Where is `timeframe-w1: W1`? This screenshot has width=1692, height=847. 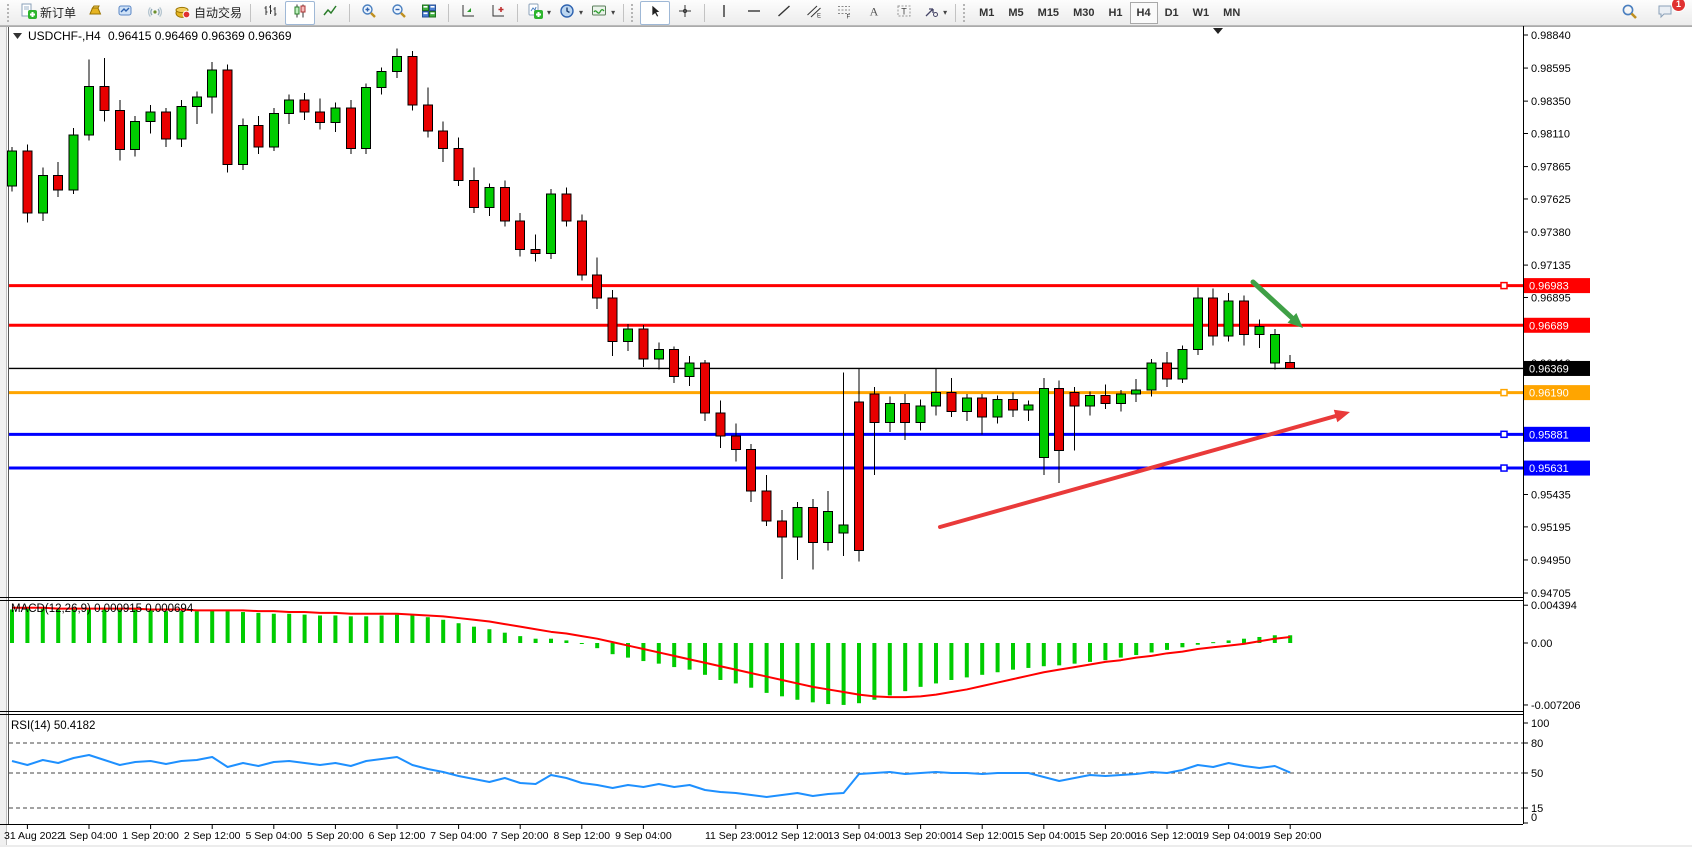
timeframe-w1: W1 is located at coordinates (1201, 12).